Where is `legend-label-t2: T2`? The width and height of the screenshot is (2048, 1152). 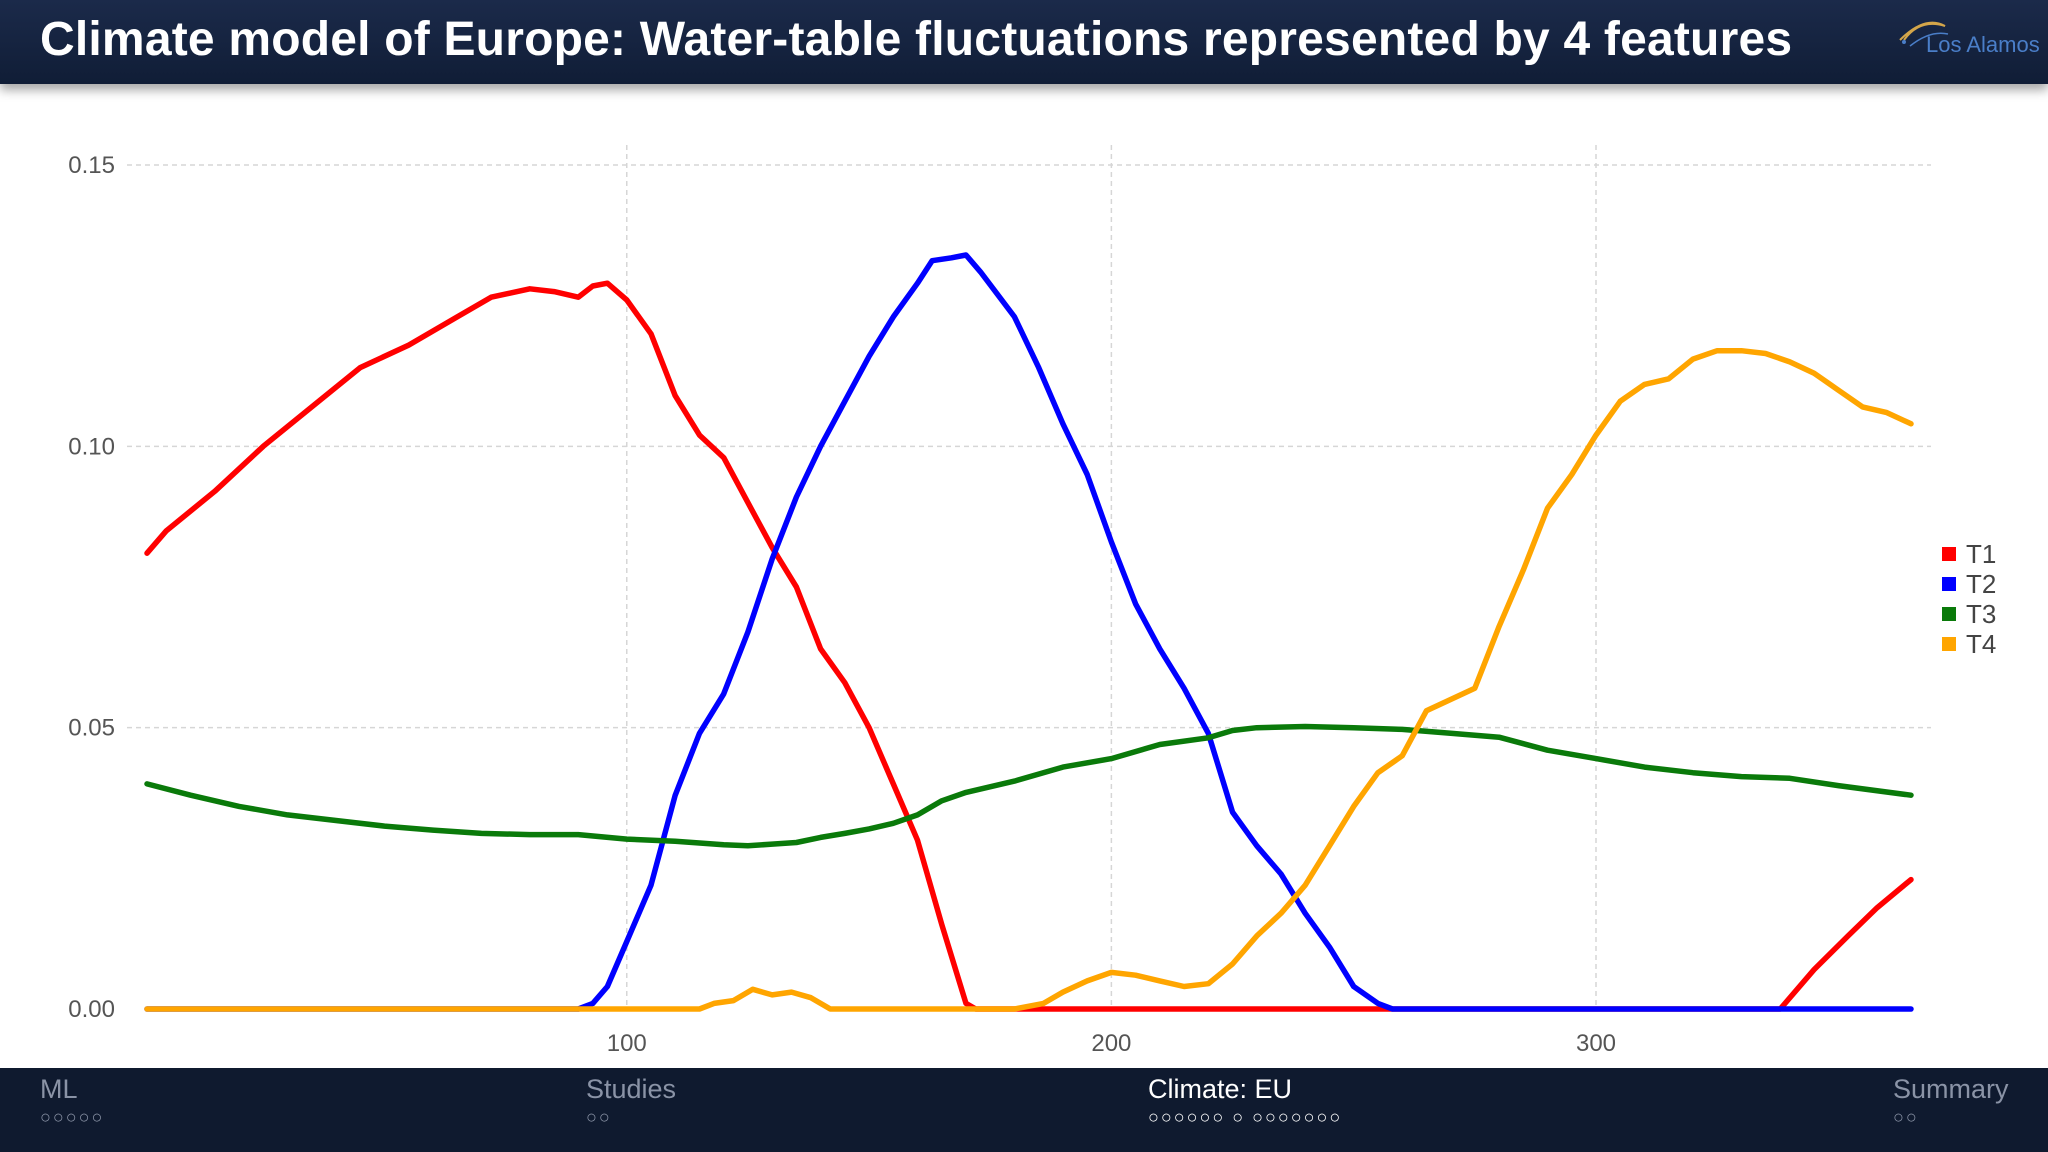
legend-label-t2: T2 is located at coordinates (1981, 584).